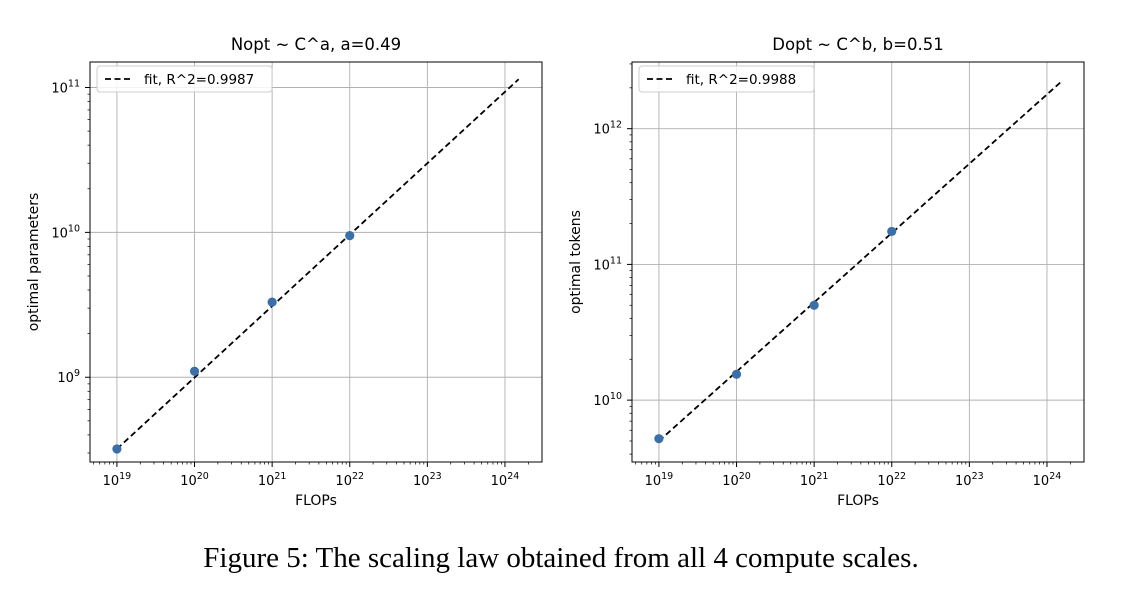  Describe the element at coordinates (576, 262) in the screenshot. I see `y-axis-label: optimal tokens` at that location.